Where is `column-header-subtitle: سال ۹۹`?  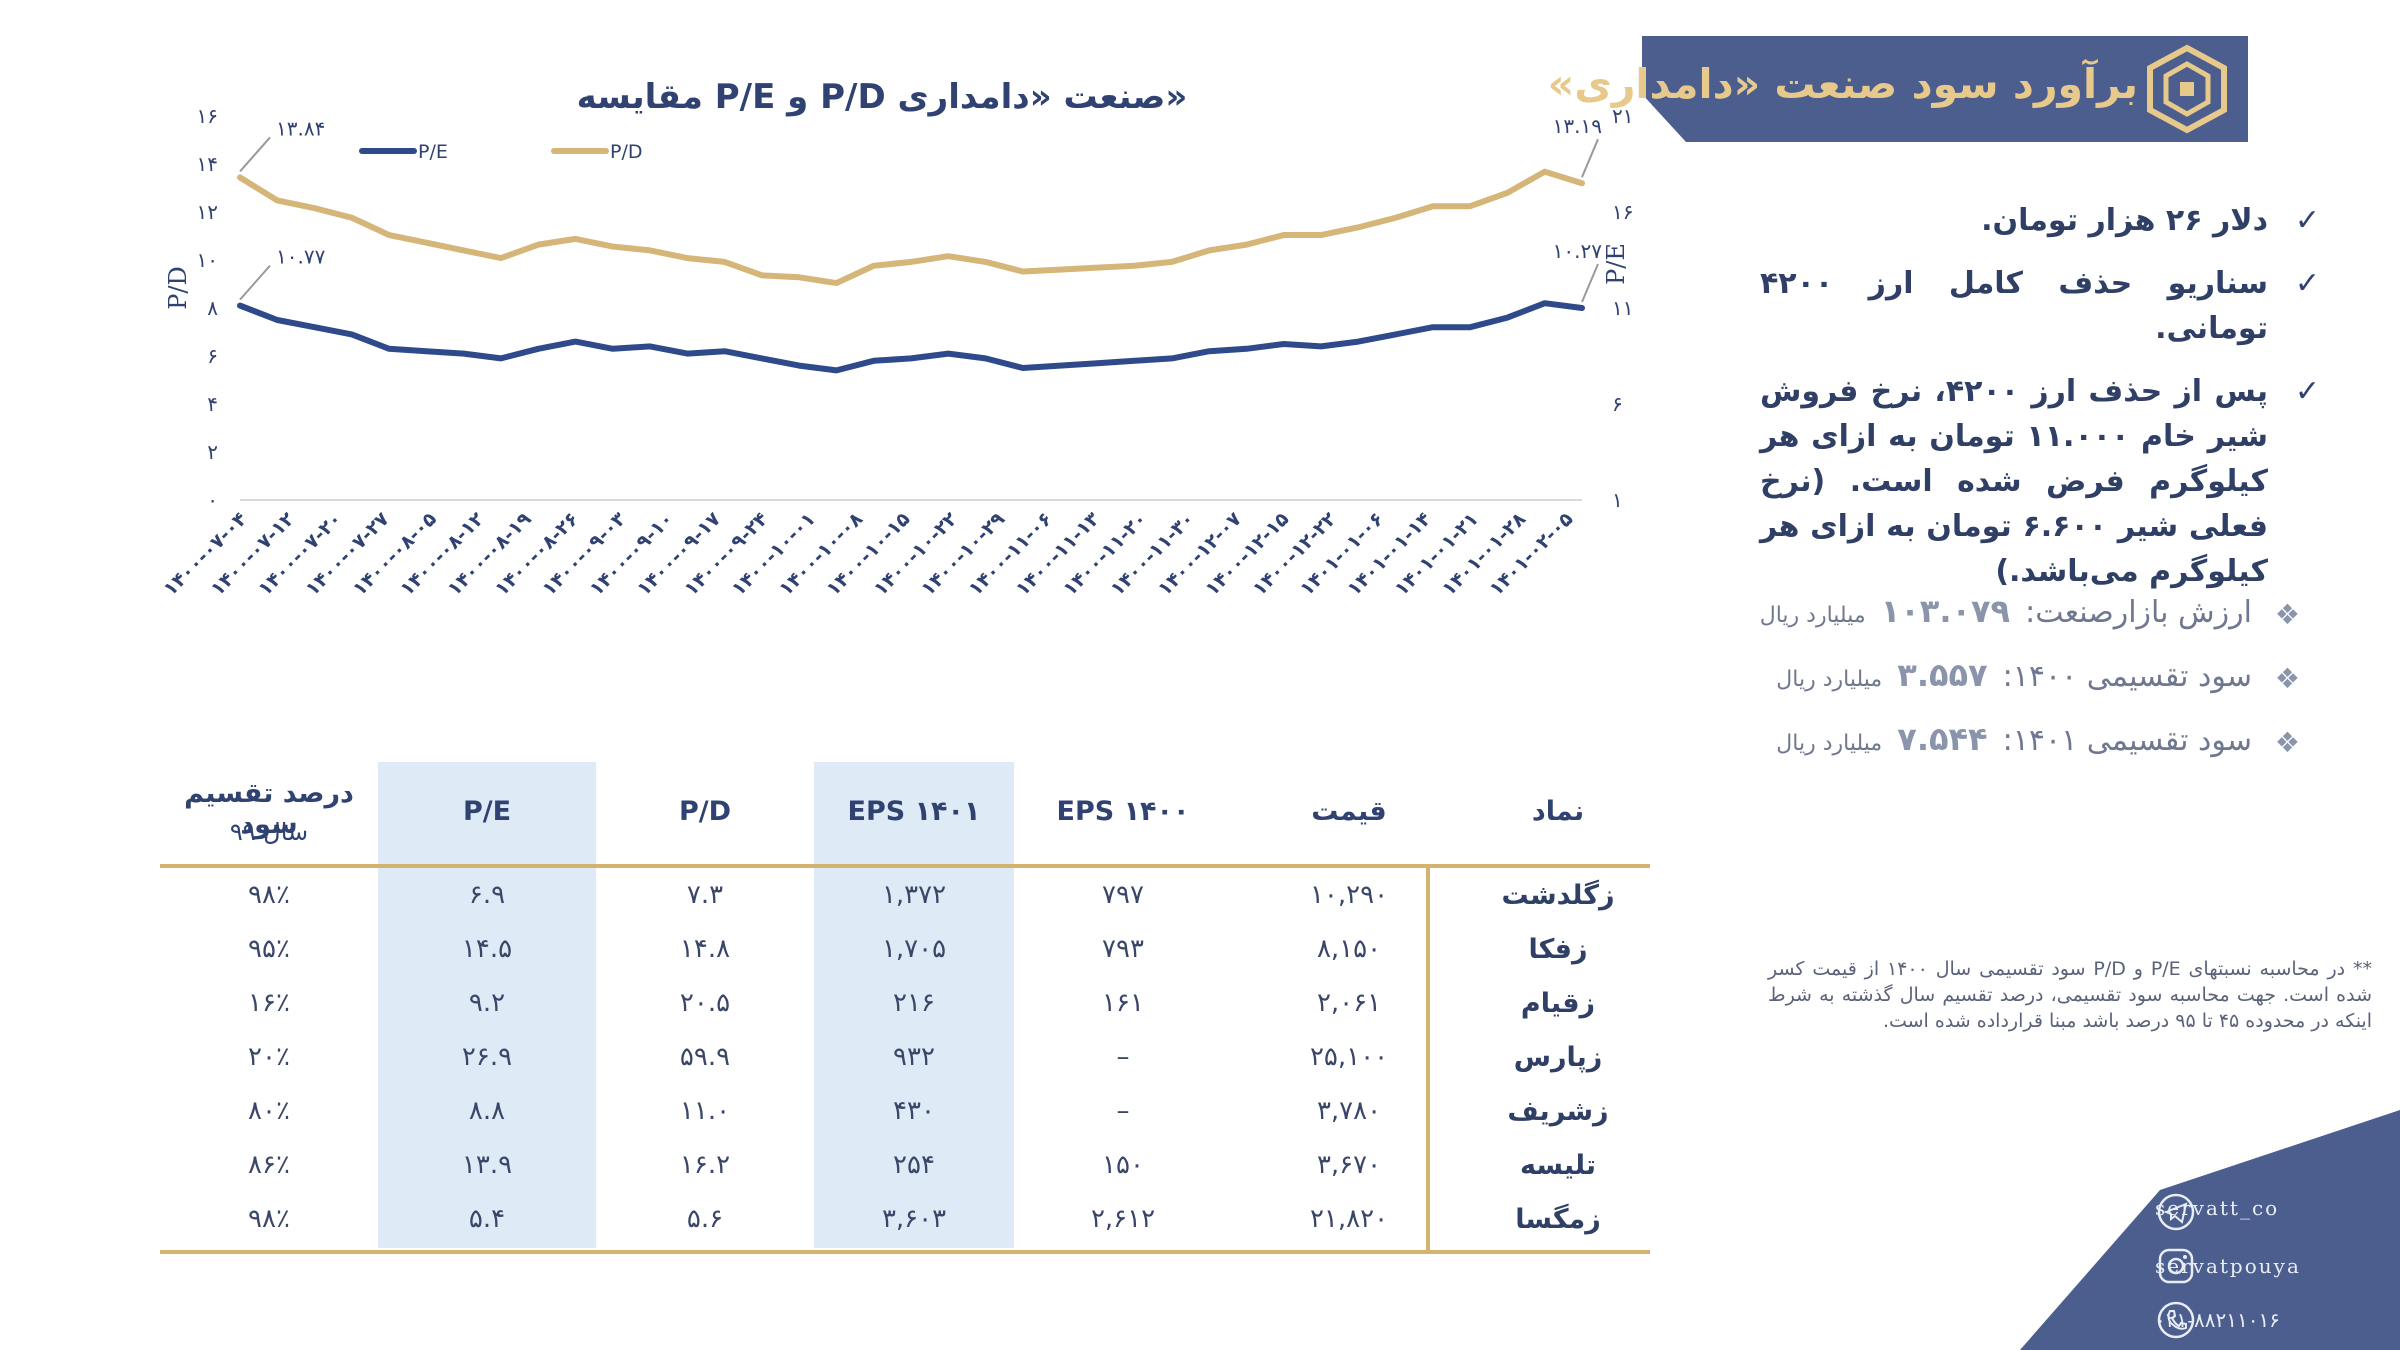
column-header-subtitle: سال ۹۹ is located at coordinates (269, 832).